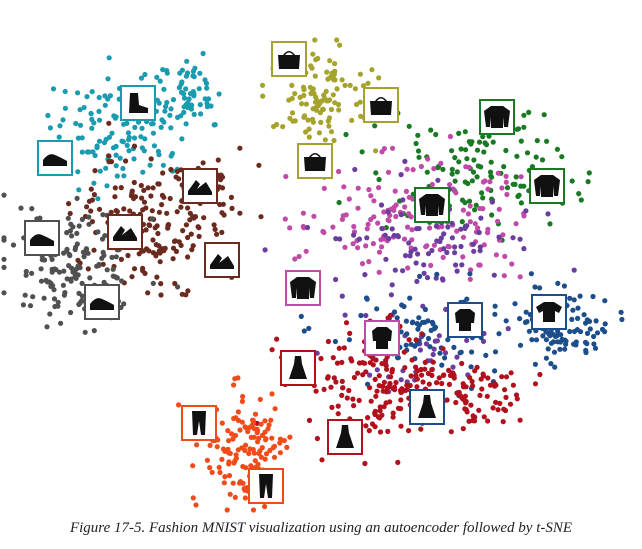  What do you see at coordinates (427, 407) in the screenshot?
I see `thumbnail-dress` at bounding box center [427, 407].